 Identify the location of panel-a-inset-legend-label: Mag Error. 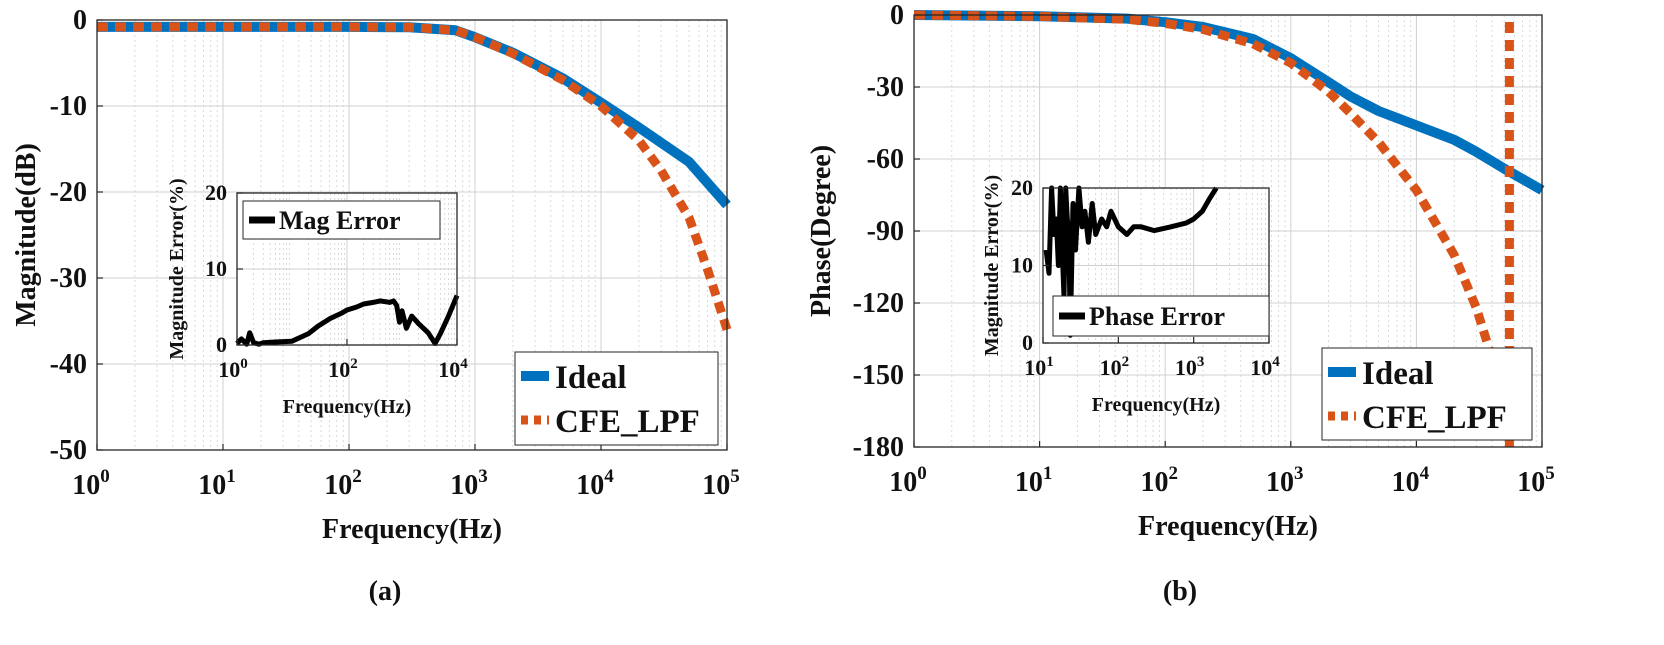
(340, 220).